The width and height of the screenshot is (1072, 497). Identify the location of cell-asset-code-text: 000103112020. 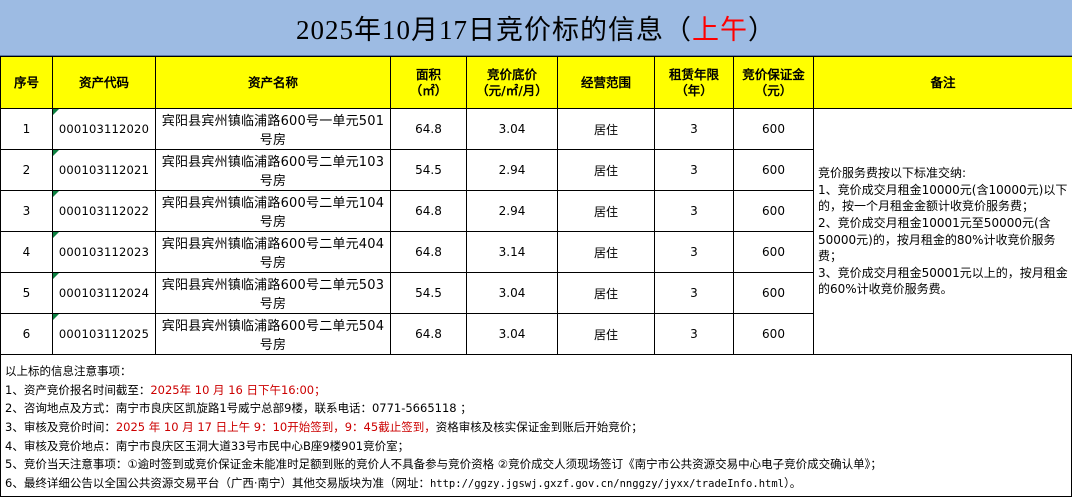
(104, 129).